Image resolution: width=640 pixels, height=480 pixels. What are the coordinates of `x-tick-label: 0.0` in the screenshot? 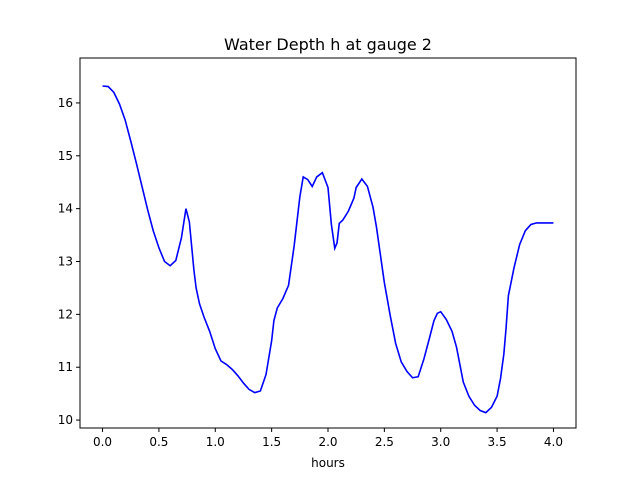 It's located at (102, 442).